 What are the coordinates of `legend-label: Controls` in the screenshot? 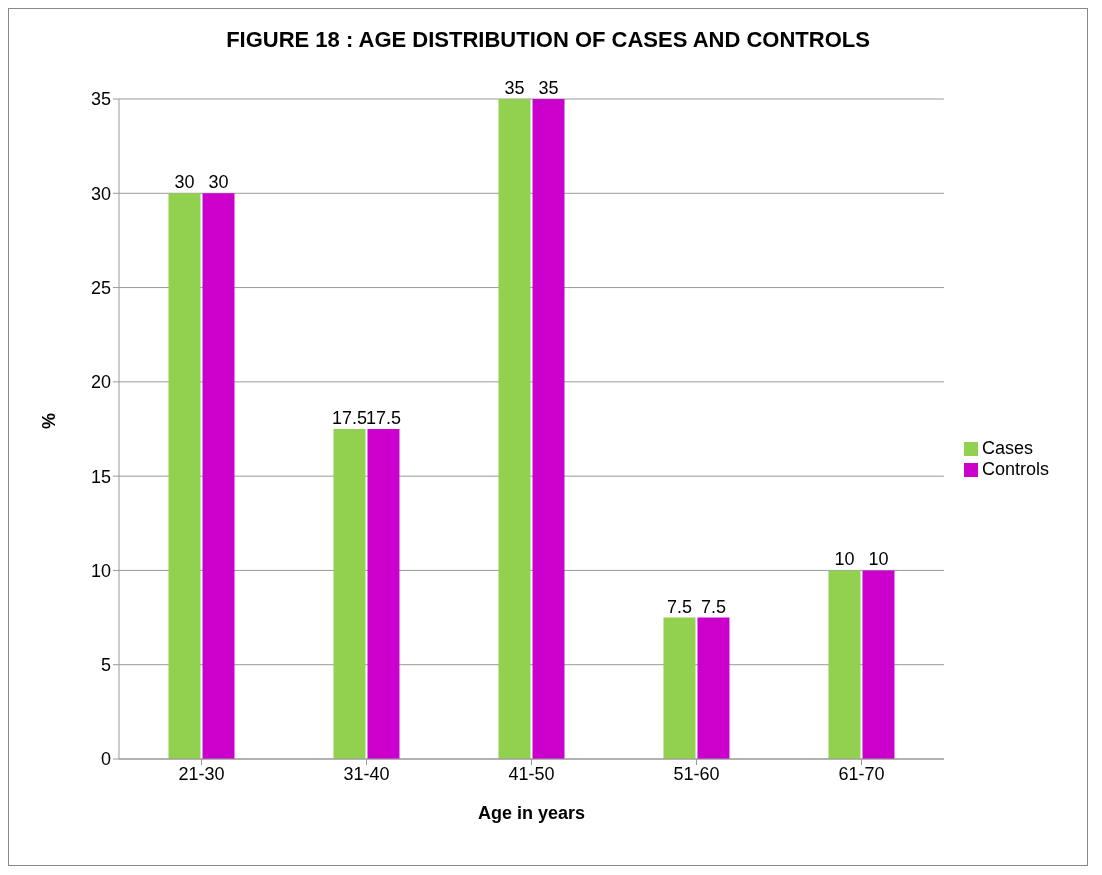 It's located at (1015, 469).